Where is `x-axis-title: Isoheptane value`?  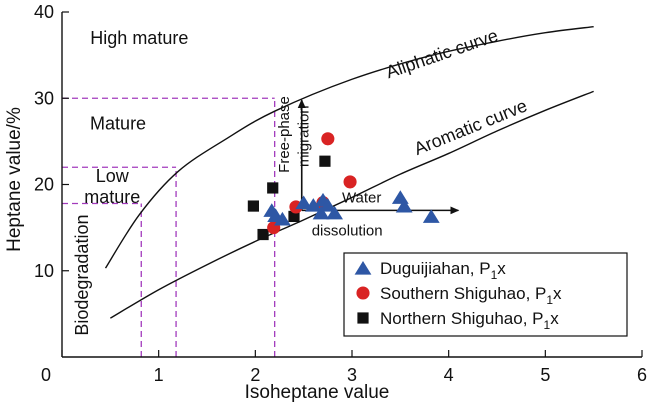 x-axis-title: Isoheptane value is located at coordinates (317, 392).